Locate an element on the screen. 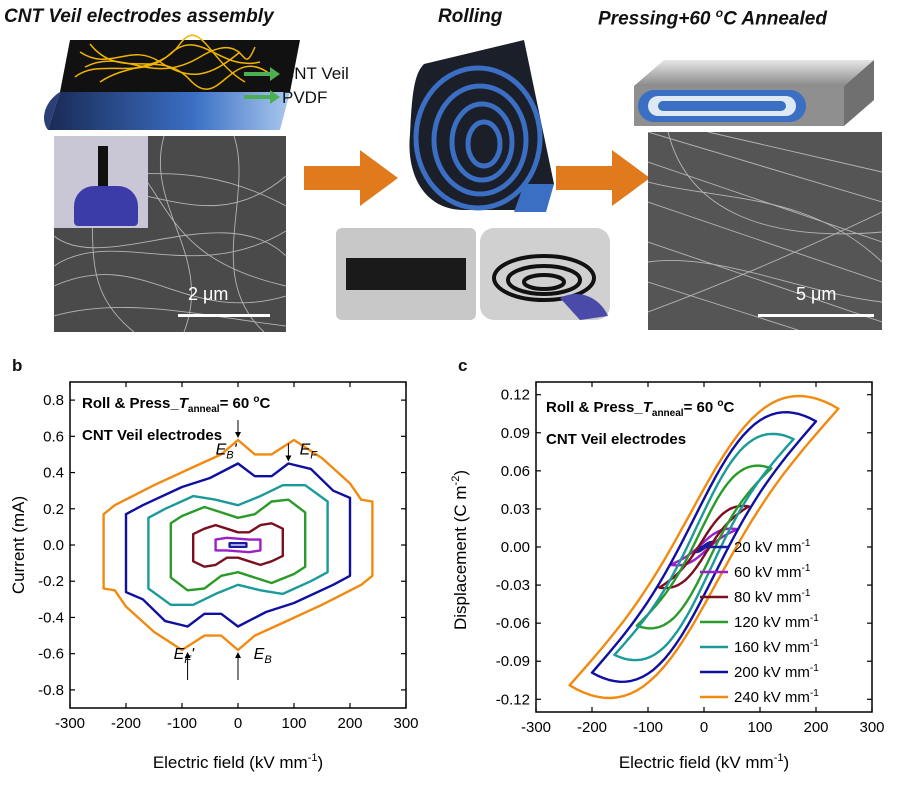 This screenshot has height=786, width=901. rolled-film-schematic is located at coordinates (481, 126).